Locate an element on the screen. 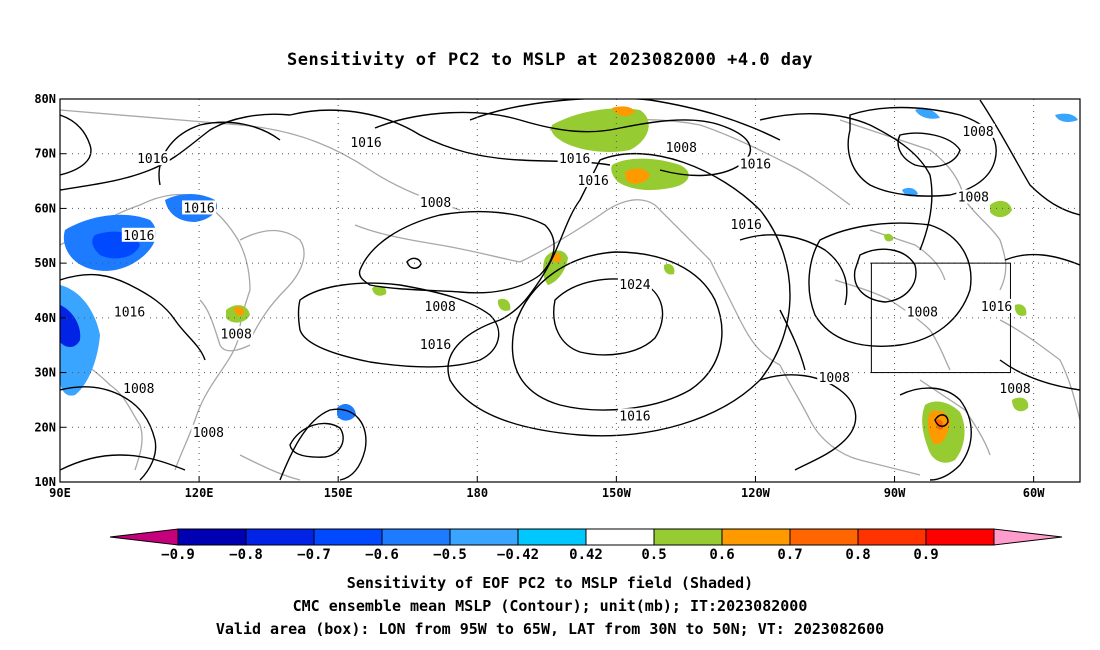 The image size is (1100, 650). lat-tick-label: 10N is located at coordinates (45, 482).